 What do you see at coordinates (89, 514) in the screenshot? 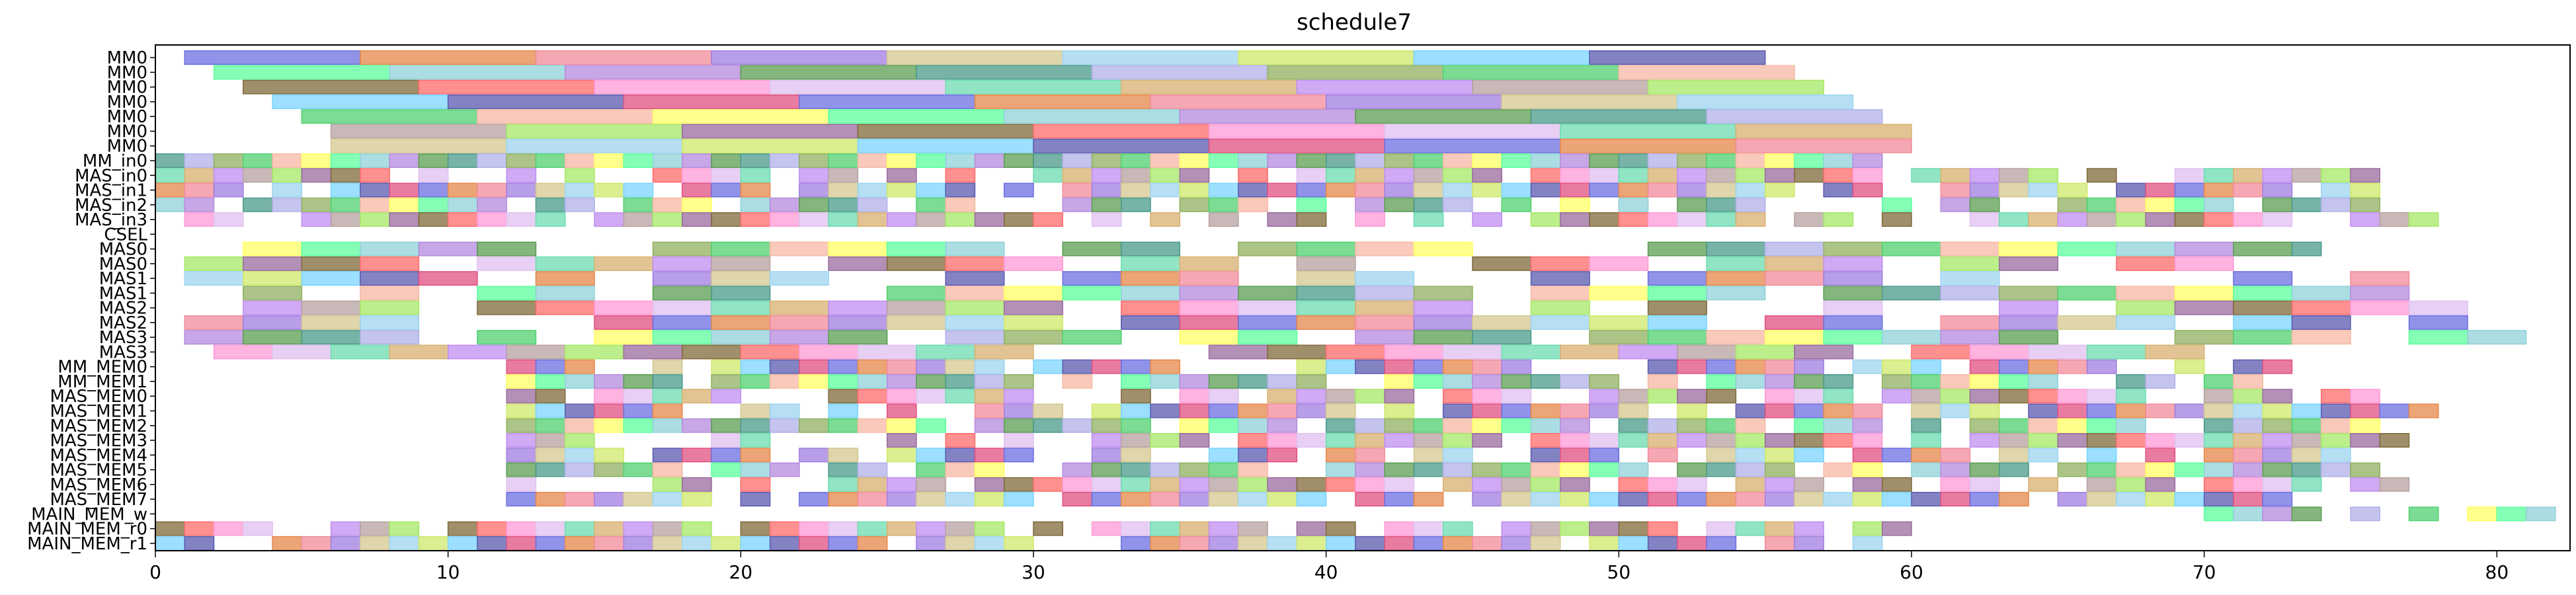
I see `y-tick-label: MAIN_MEM_w` at bounding box center [89, 514].